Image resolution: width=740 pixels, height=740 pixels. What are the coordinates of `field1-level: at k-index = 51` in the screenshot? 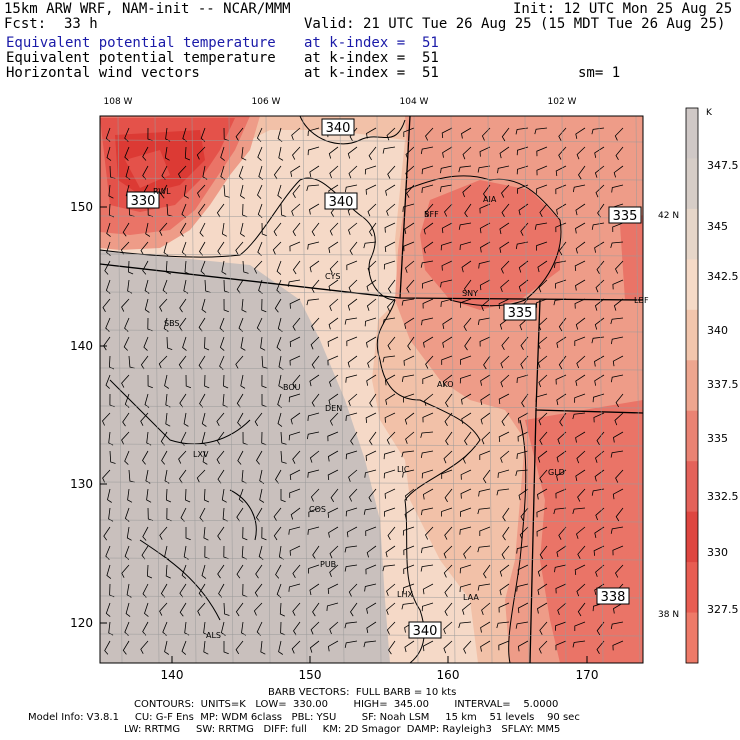 It's located at (371, 43).